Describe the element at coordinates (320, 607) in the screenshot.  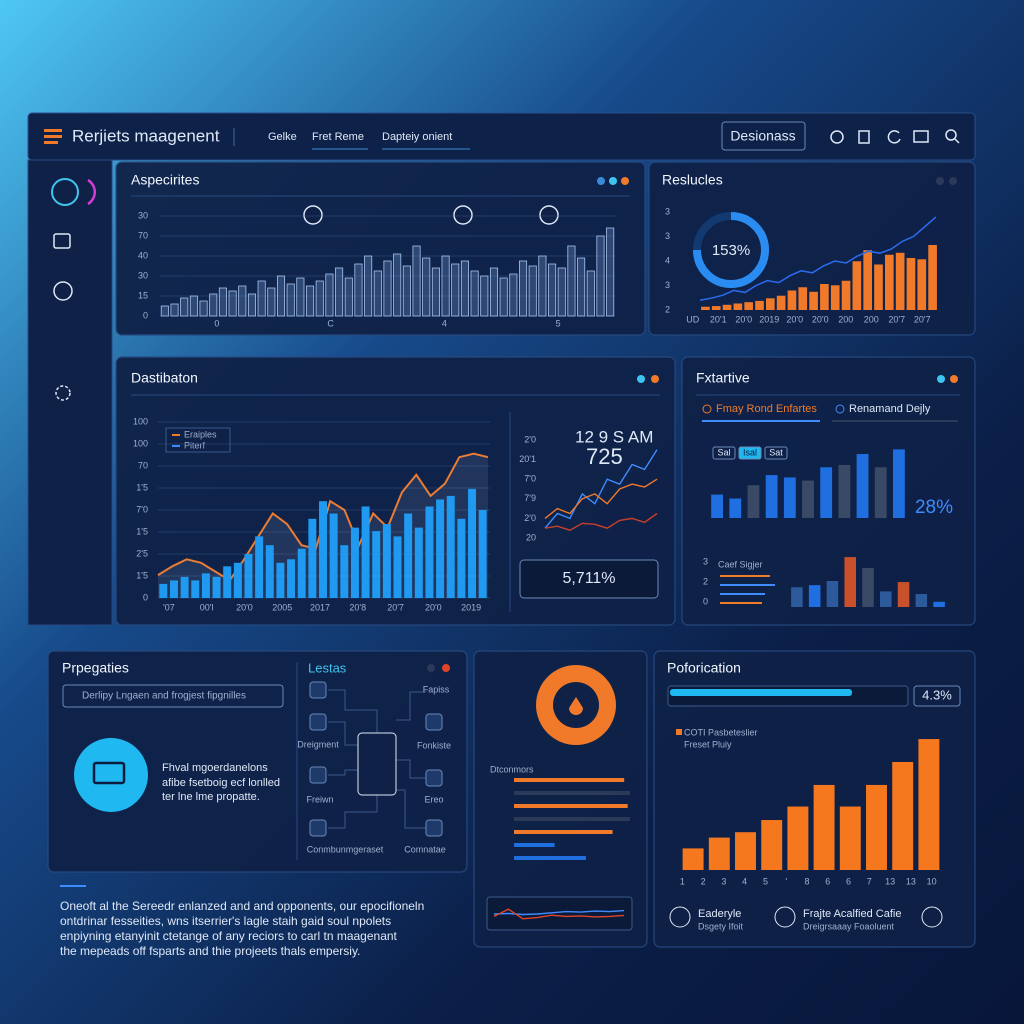
I see `x-tick-label: 2017` at that location.